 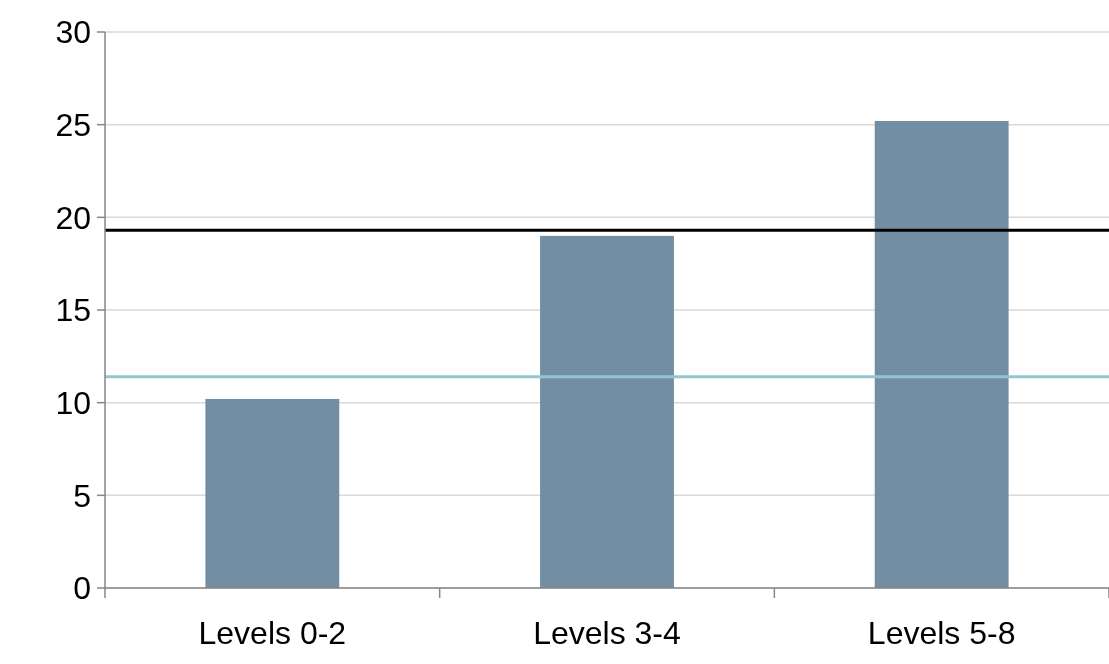 What do you see at coordinates (73, 402) in the screenshot?
I see `y-tick-label: 10` at bounding box center [73, 402].